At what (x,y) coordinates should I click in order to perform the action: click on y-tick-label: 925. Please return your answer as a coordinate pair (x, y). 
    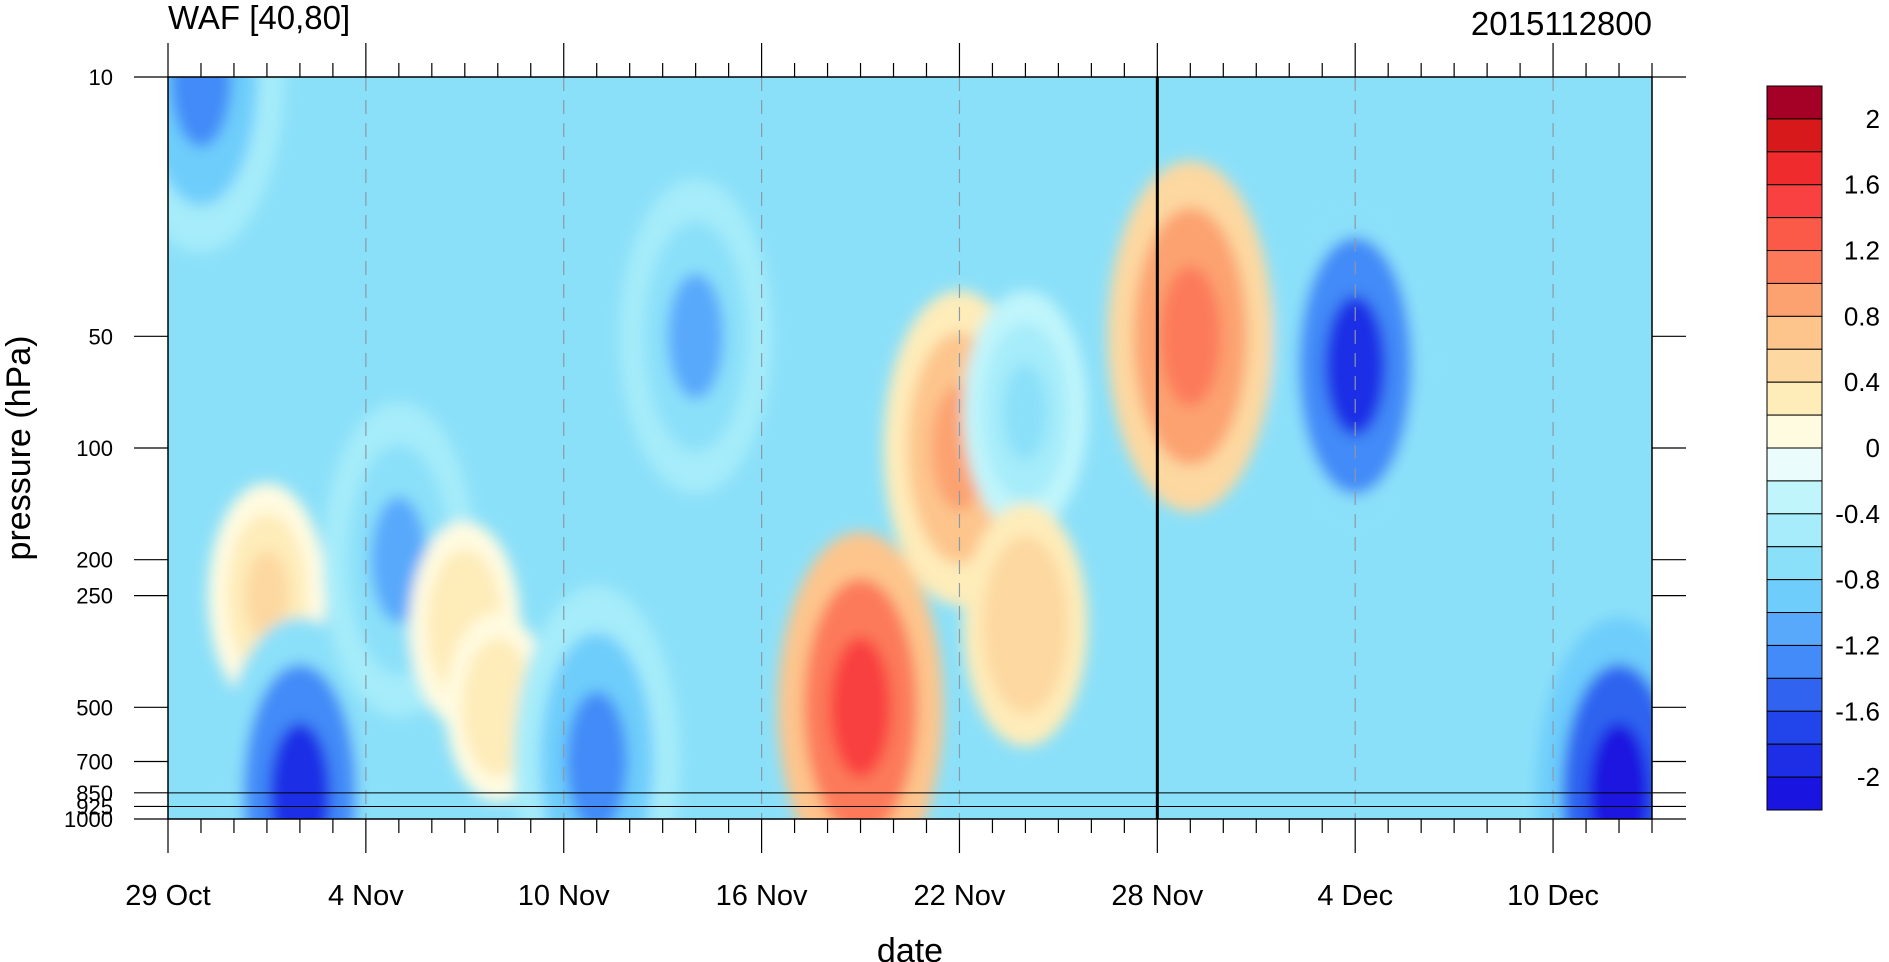
    Looking at the image, I should click on (94, 806).